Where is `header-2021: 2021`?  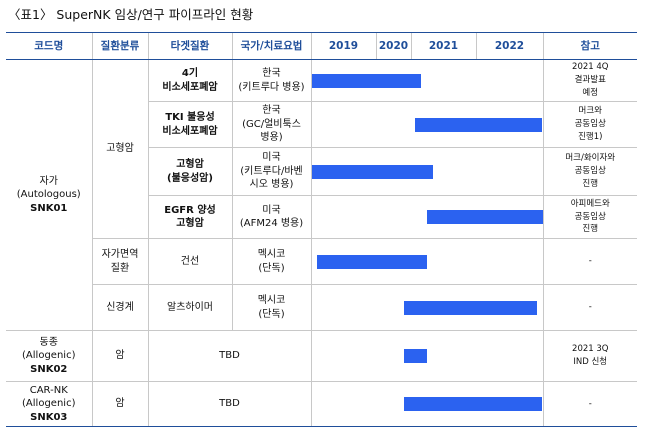 header-2021: 2021 is located at coordinates (443, 46).